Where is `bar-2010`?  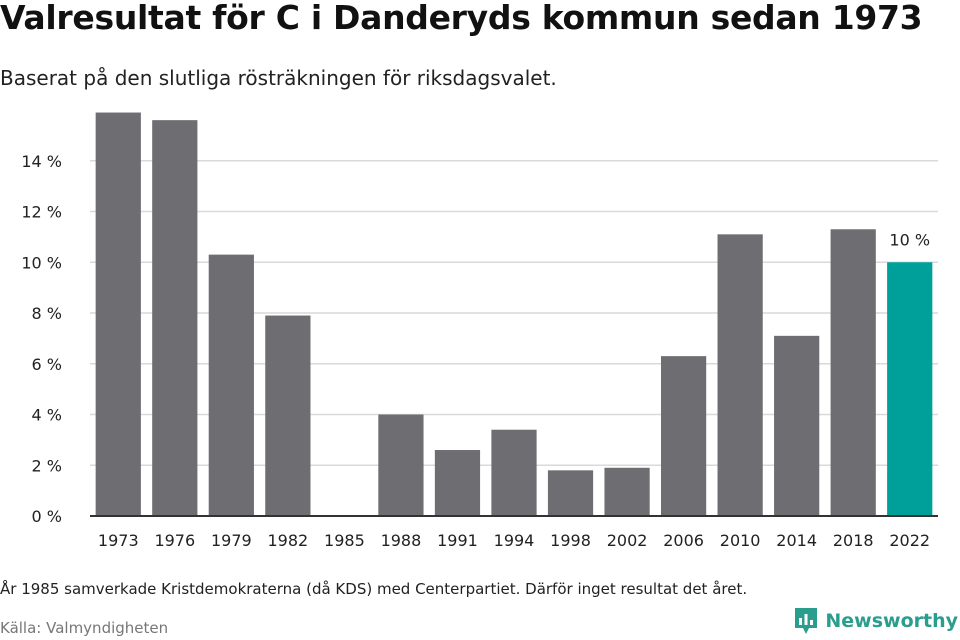 bar-2010 is located at coordinates (740, 375).